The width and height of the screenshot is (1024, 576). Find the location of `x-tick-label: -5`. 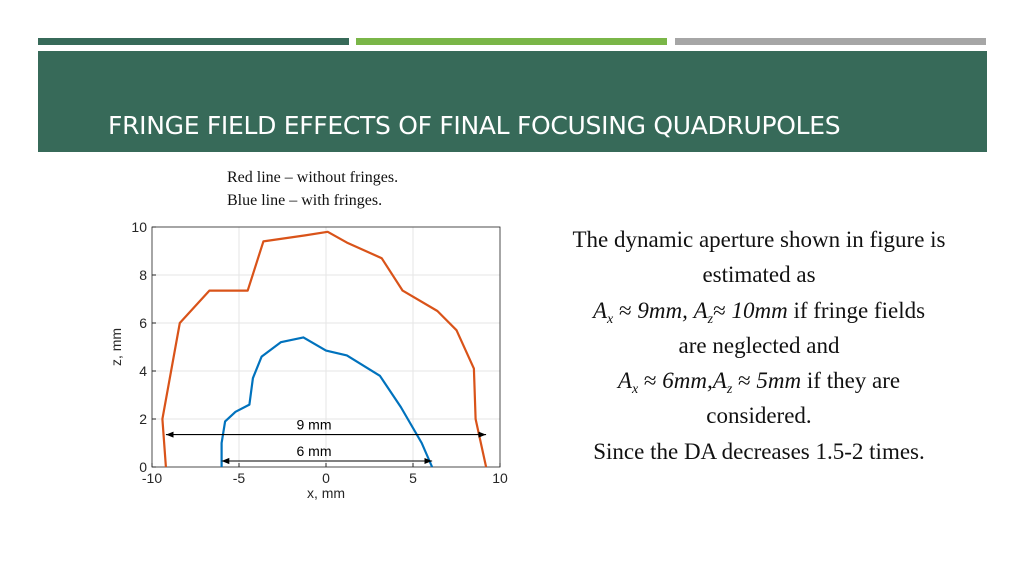

x-tick-label: -5 is located at coordinates (239, 478).